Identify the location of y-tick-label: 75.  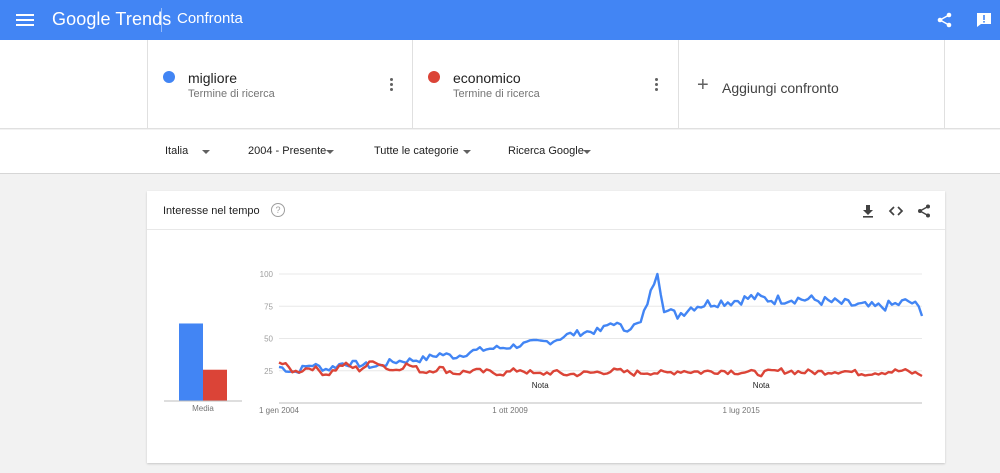
(268, 306).